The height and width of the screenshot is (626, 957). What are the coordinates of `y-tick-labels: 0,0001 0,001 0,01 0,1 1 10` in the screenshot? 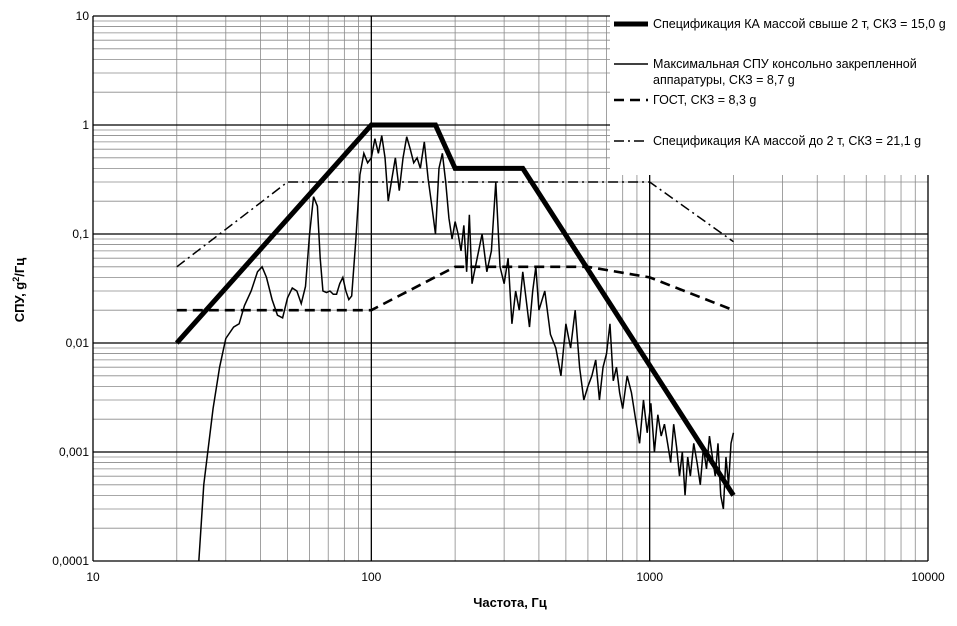 It's located at (70, 288).